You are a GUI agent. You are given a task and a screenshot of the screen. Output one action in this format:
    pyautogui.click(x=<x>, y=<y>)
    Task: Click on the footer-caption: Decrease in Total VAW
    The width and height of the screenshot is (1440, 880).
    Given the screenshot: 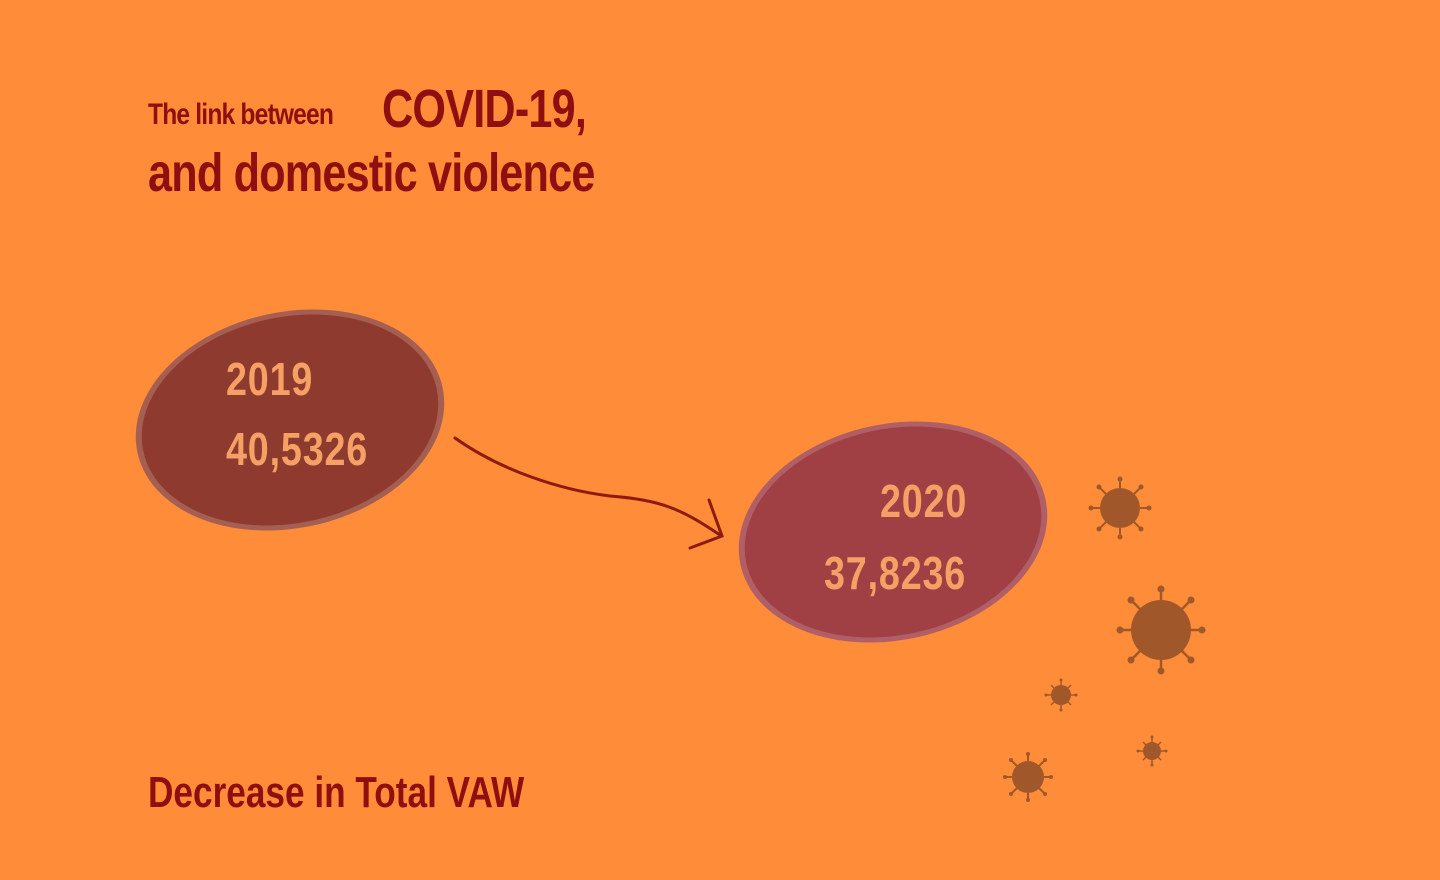 What is the action you would take?
    pyautogui.click(x=336, y=792)
    